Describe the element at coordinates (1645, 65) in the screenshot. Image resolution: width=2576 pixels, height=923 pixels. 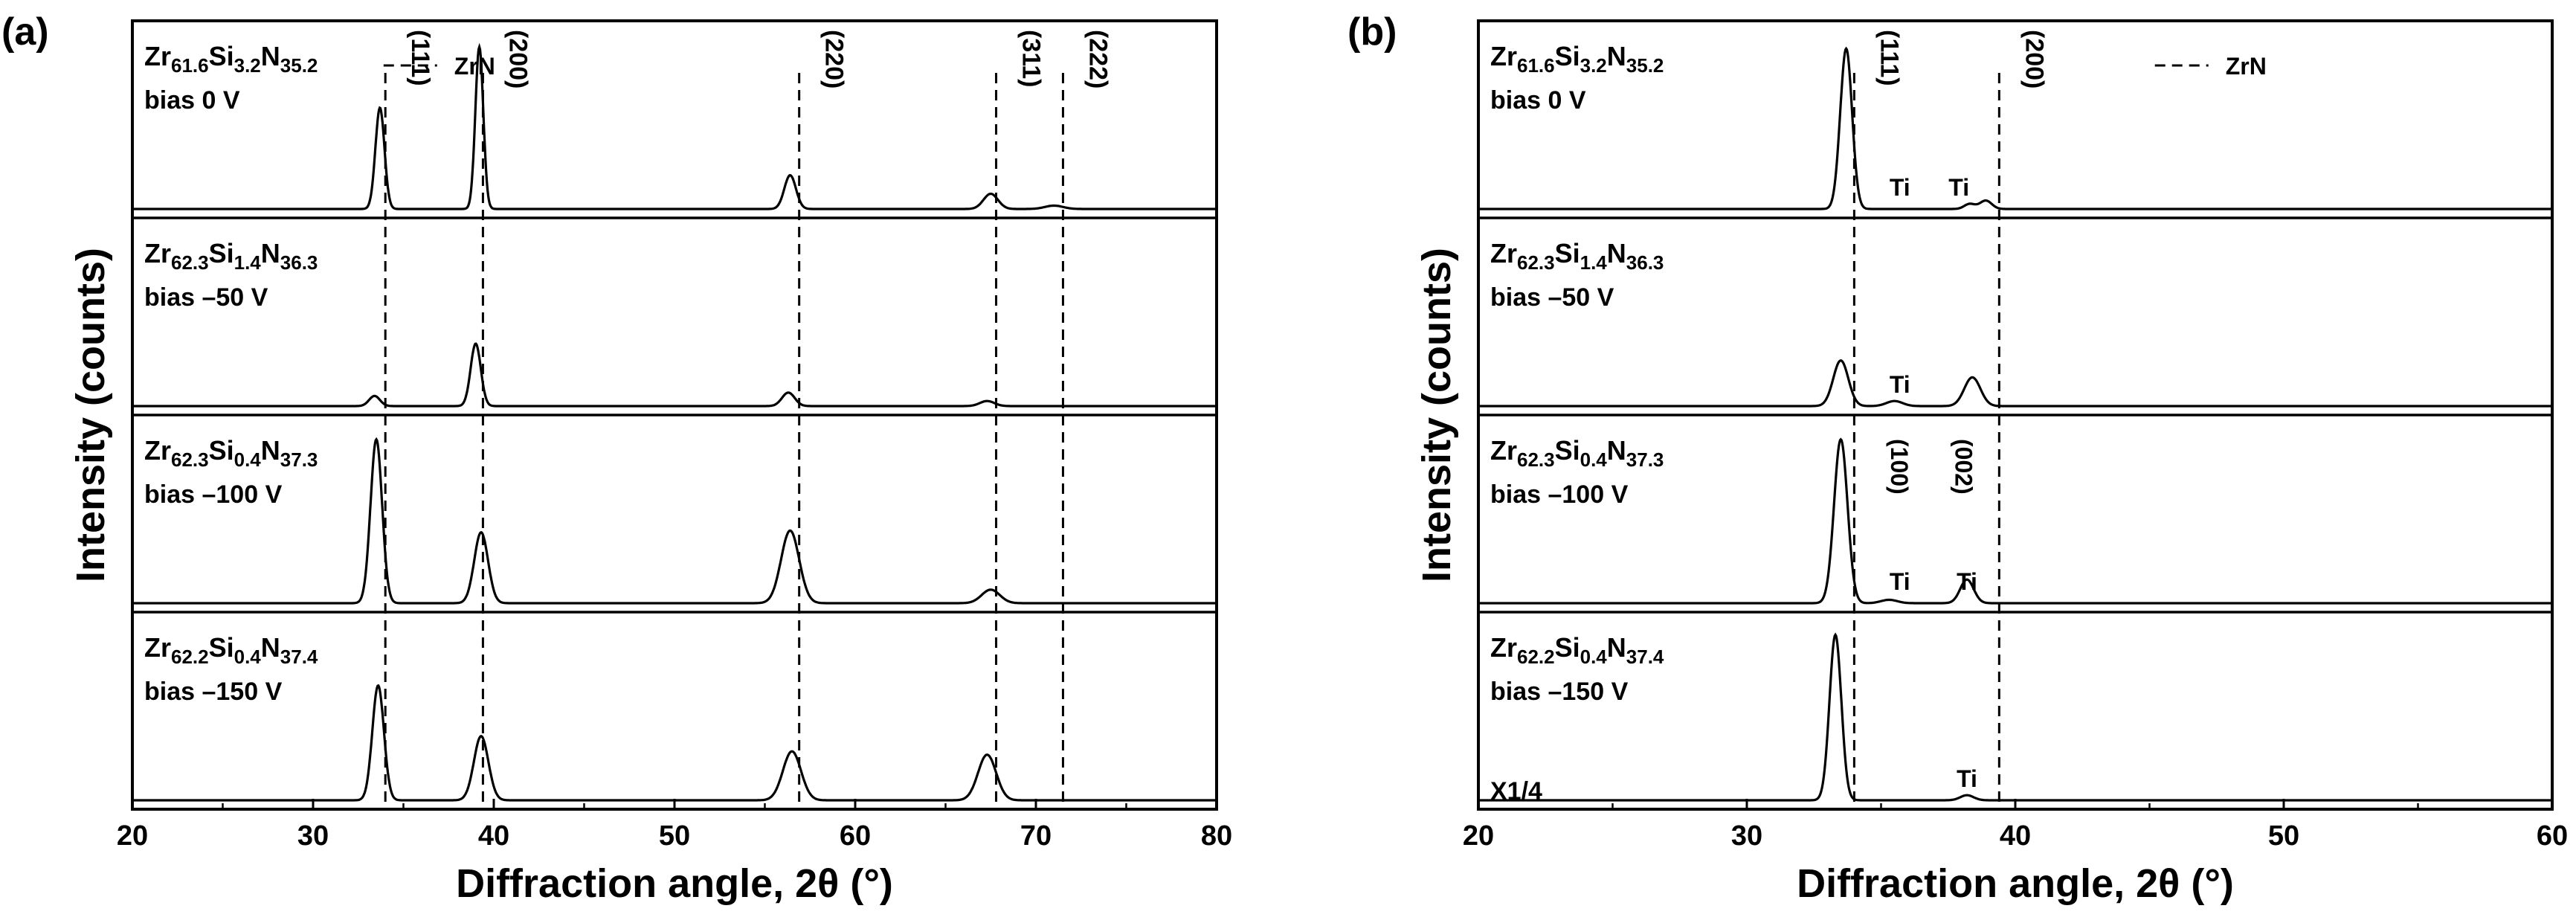
I see `panel-b-series-0-formula-n-sub: 35.2` at that location.